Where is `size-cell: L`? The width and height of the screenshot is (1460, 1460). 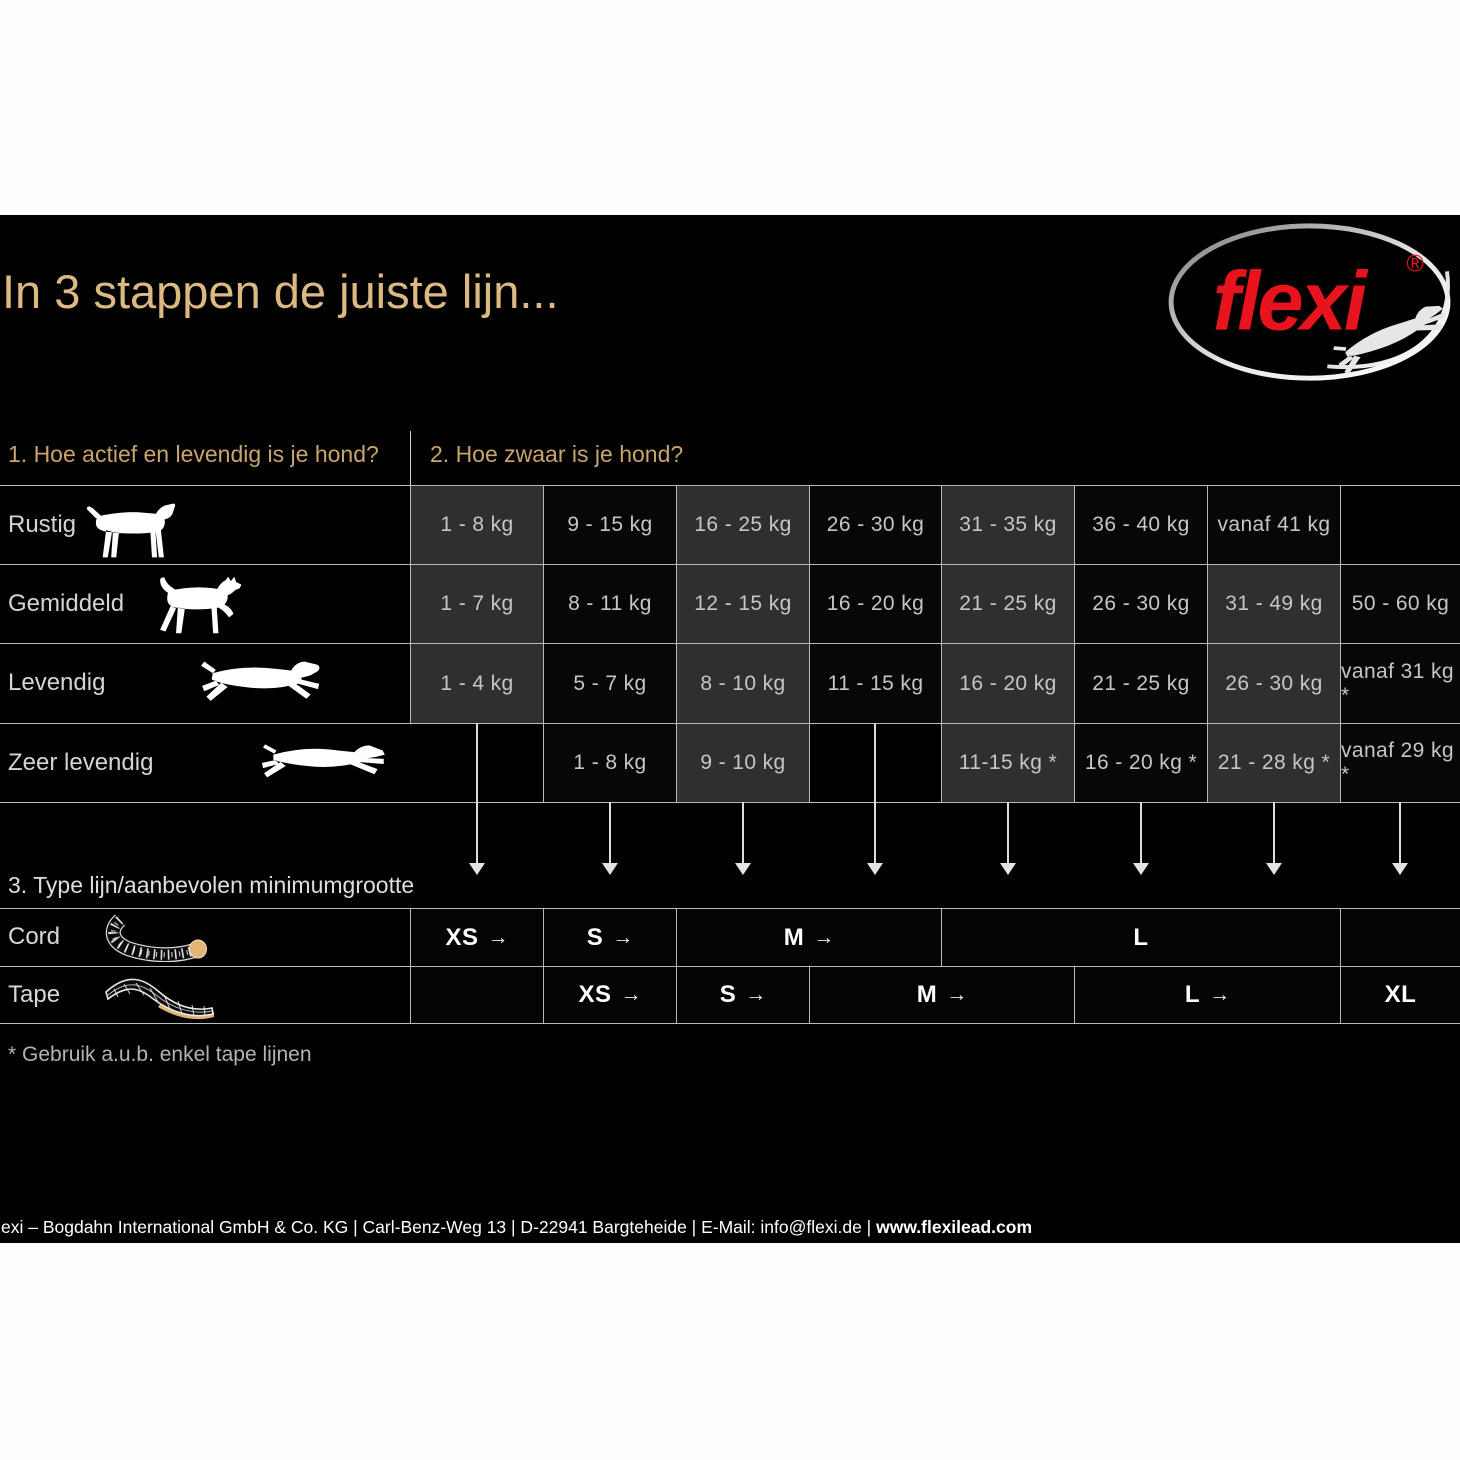
size-cell: L is located at coordinates (1141, 937).